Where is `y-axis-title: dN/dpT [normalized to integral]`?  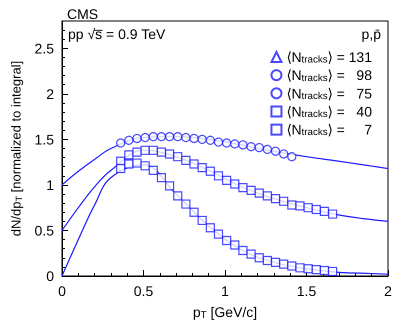
y-axis-title: dN/dpT [normalized to integral] is located at coordinates (16, 148).